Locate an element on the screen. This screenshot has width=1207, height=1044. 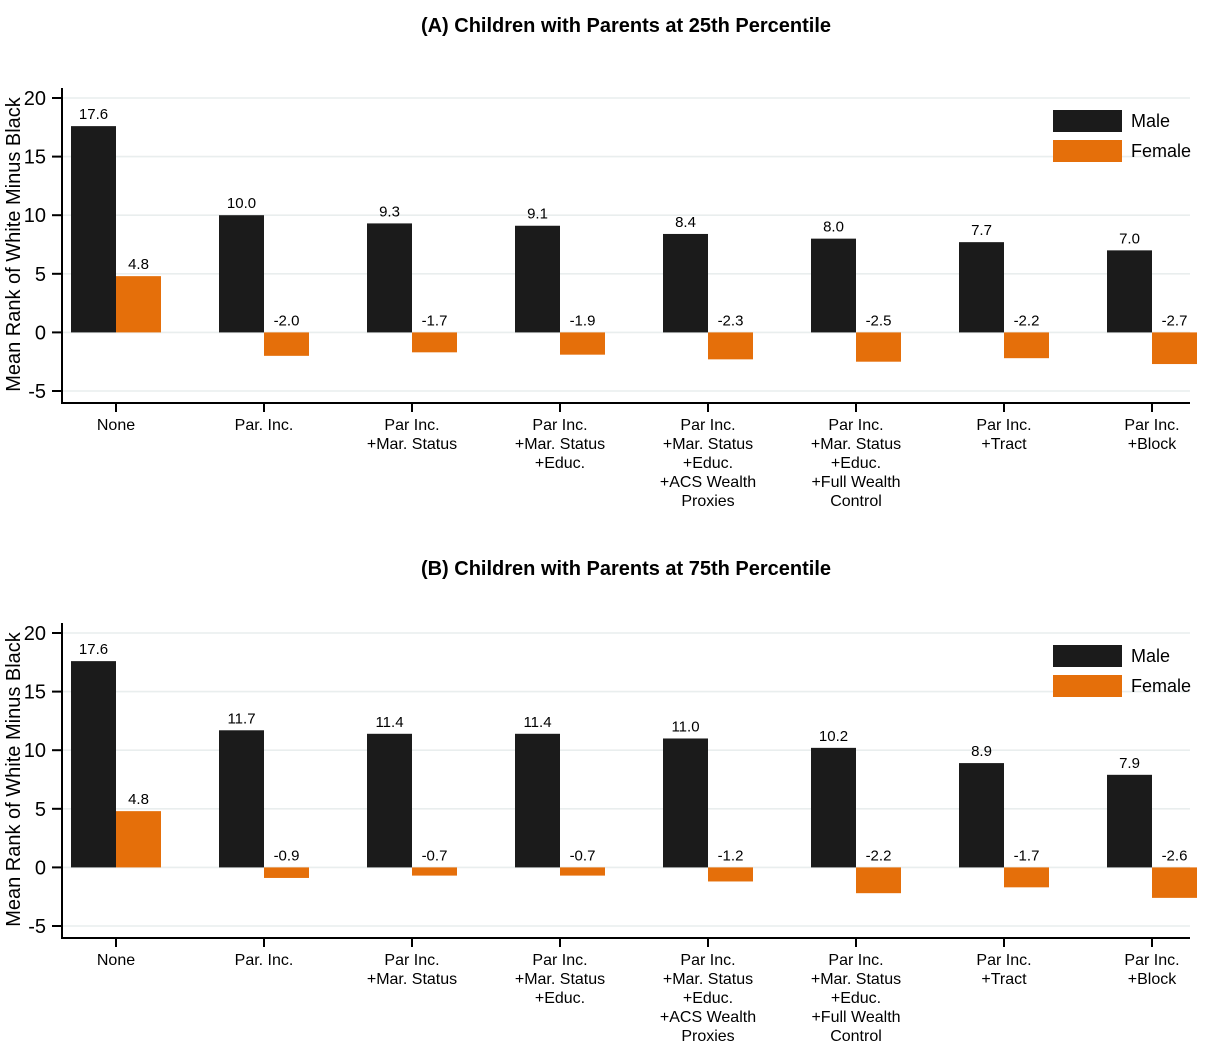
bar-value-label: 9.3 is located at coordinates (389, 211).